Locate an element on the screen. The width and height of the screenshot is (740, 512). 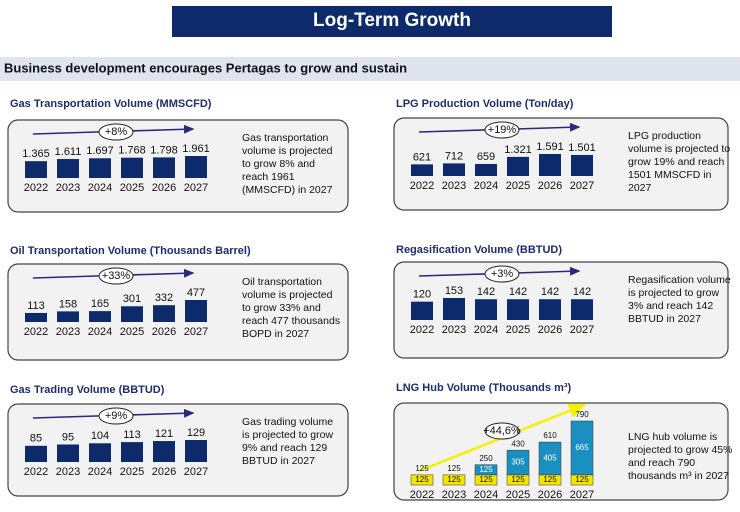
value-label: 1.768 is located at coordinates (132, 151).